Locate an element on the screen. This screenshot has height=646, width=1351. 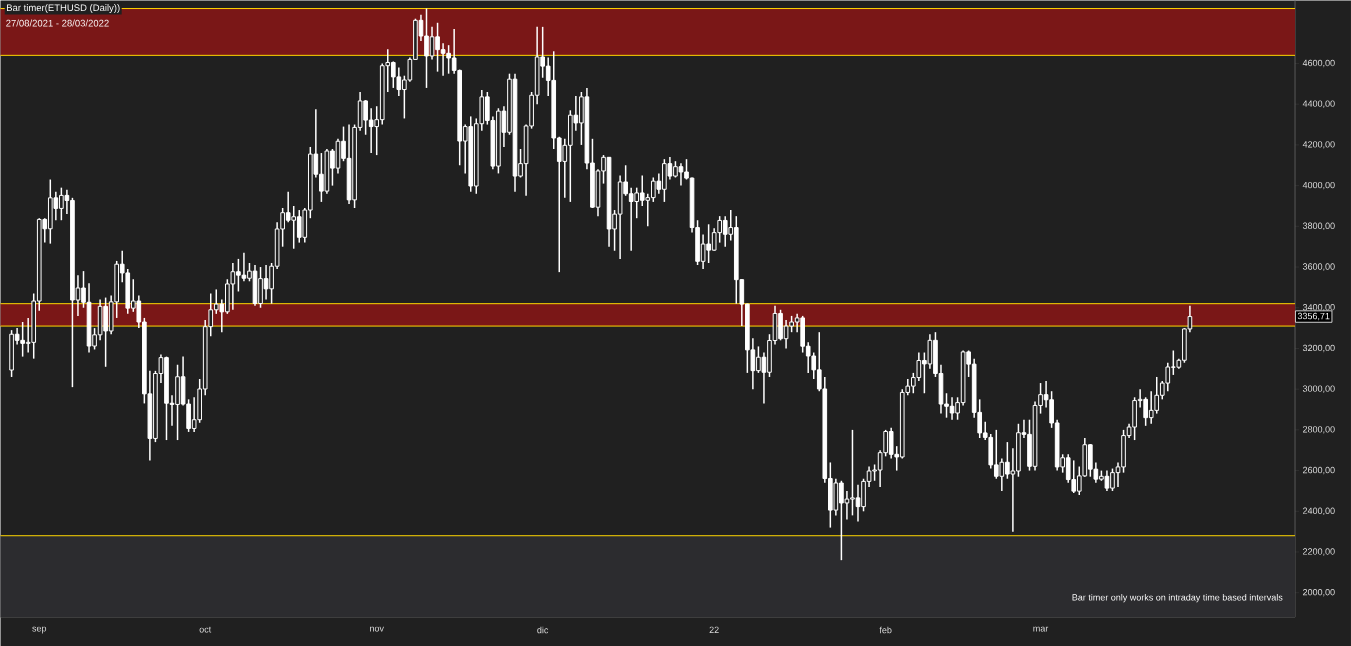
y-tick-label: 2600,00 is located at coordinates (1319, 470).